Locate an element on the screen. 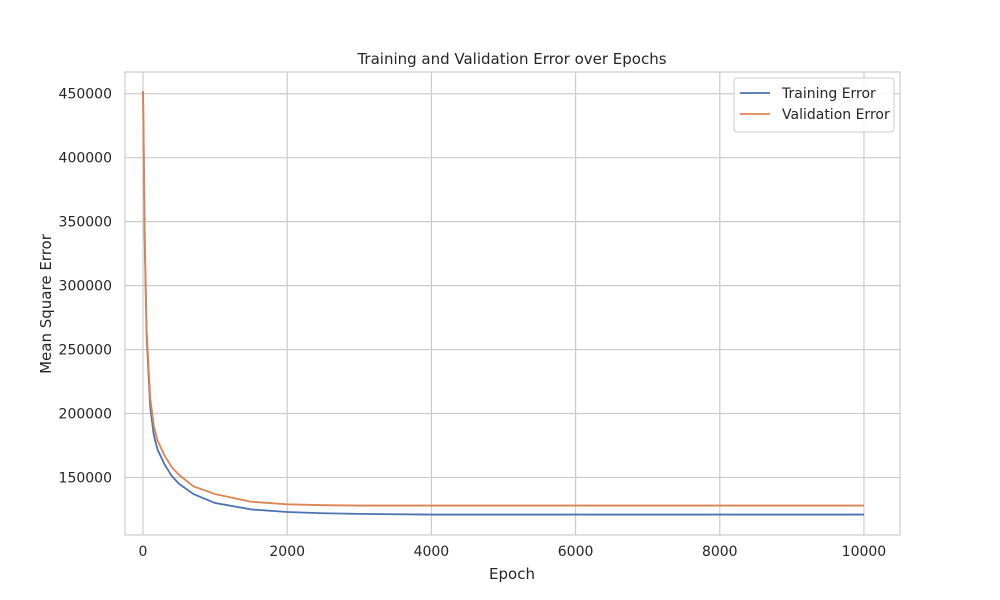 The image size is (1000, 600). y-tick-label: 350000 is located at coordinates (85, 223).